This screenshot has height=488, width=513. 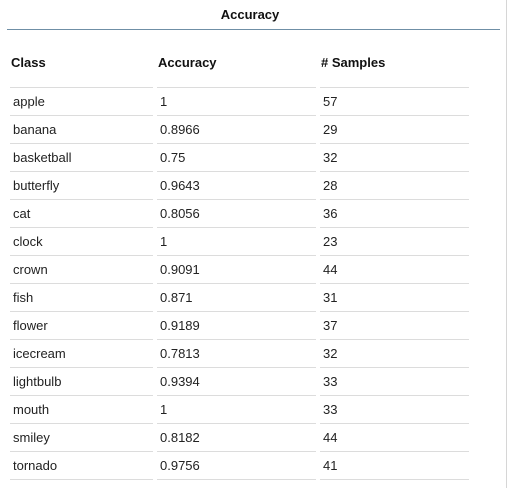 I want to click on column-header-samples: # Samples, so click(x=353, y=62).